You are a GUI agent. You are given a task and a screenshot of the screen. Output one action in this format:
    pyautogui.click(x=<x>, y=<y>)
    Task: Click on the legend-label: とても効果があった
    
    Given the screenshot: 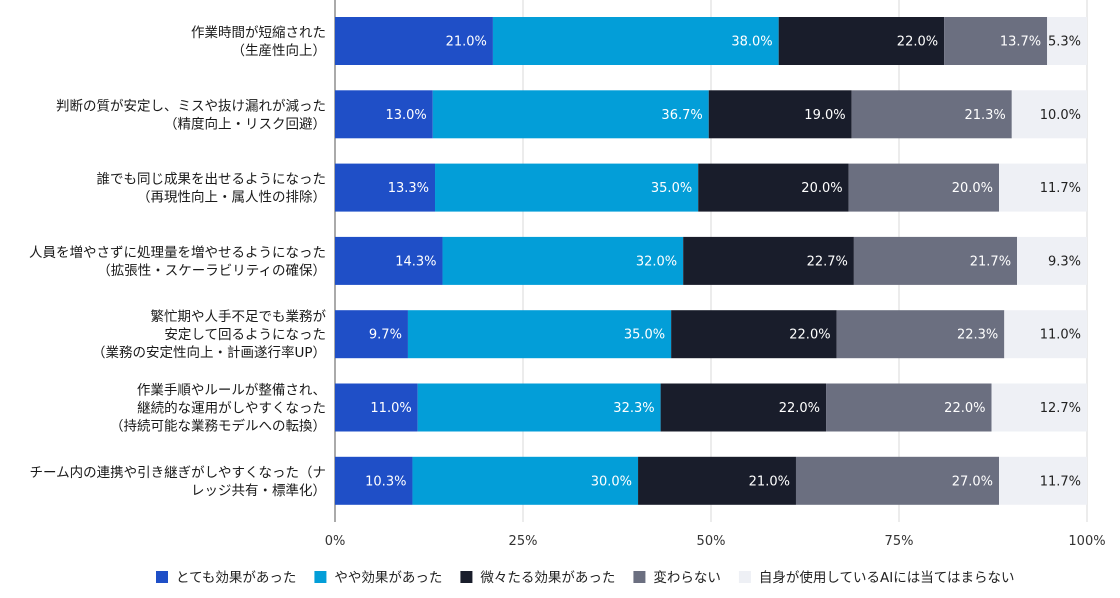 What is the action you would take?
    pyautogui.click(x=236, y=578)
    